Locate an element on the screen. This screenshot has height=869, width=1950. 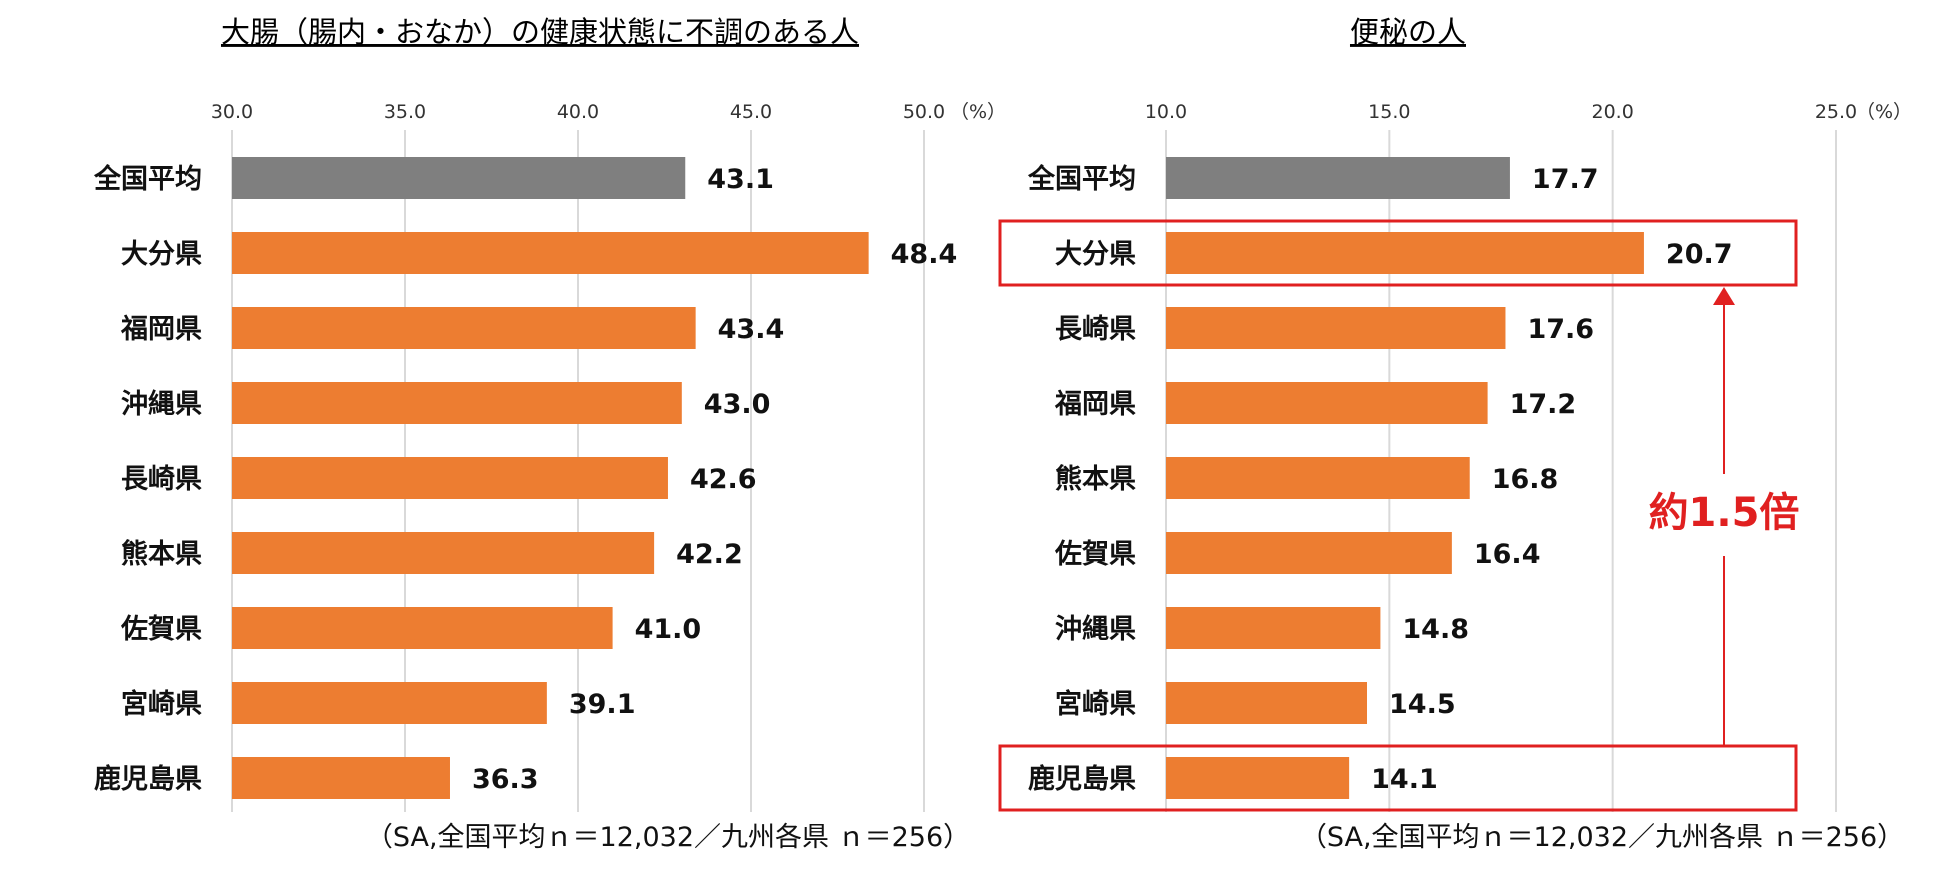
arrow-head-icon is located at coordinates (1724, 296).